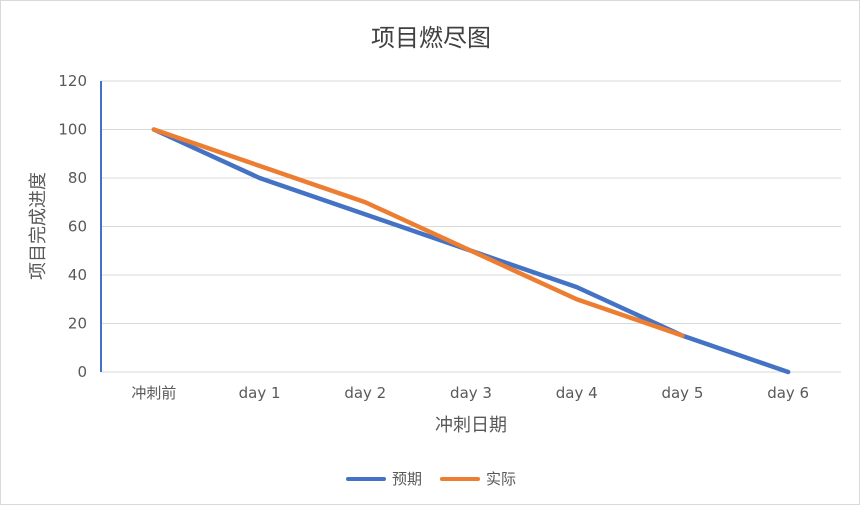 This screenshot has height=507, width=862. Describe the element at coordinates (431, 38) in the screenshot. I see `chart-title: 项目燃尽图` at that location.